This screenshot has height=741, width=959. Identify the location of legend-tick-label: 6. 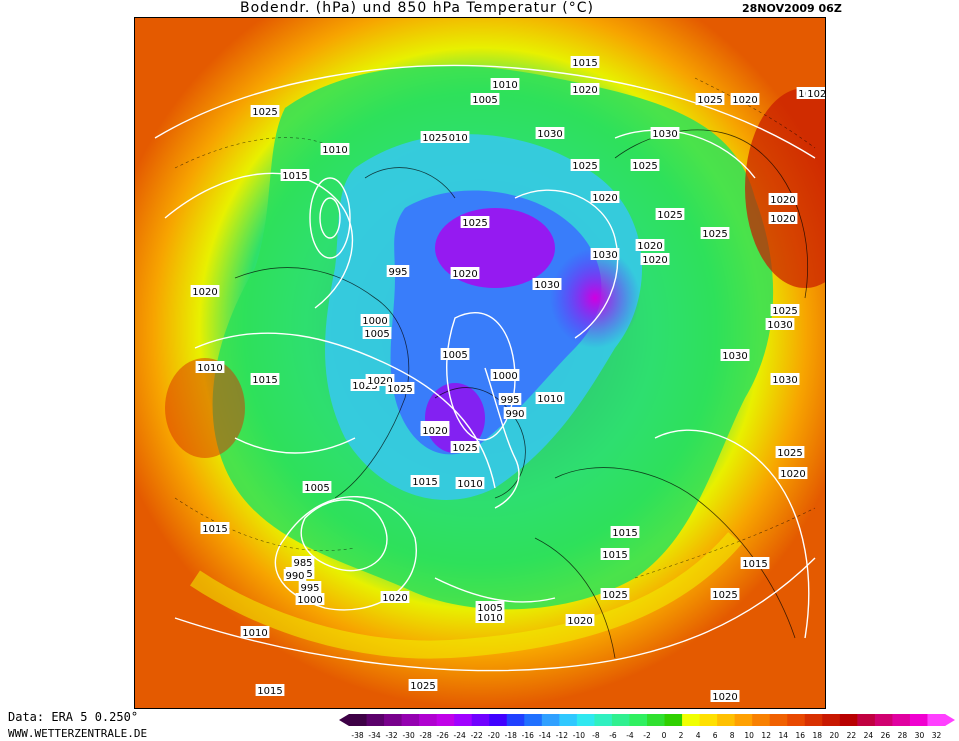
(715, 735).